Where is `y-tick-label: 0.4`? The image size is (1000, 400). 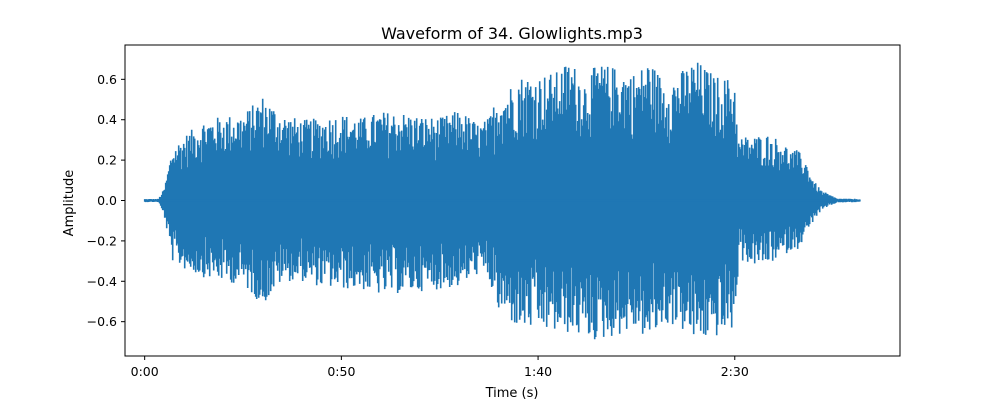 y-tick-label: 0.4 is located at coordinates (107, 119).